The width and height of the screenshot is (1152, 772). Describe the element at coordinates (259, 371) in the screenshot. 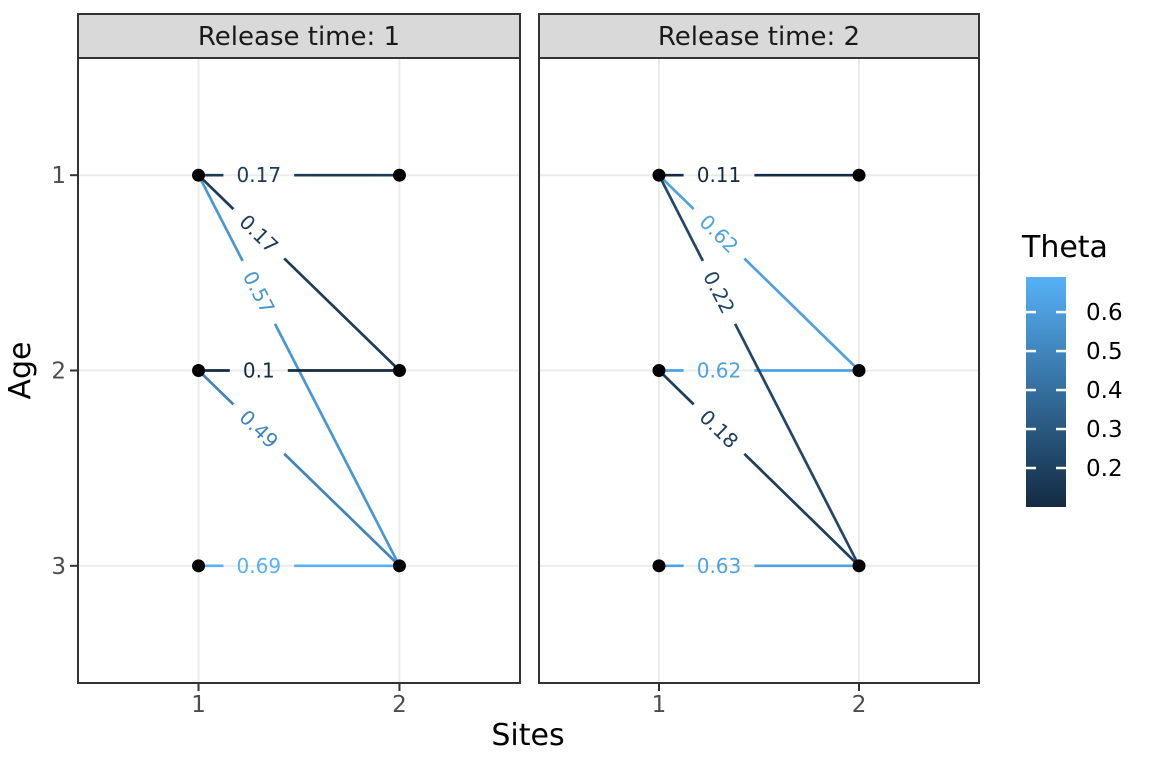

I see `segment-label: 0.1` at that location.